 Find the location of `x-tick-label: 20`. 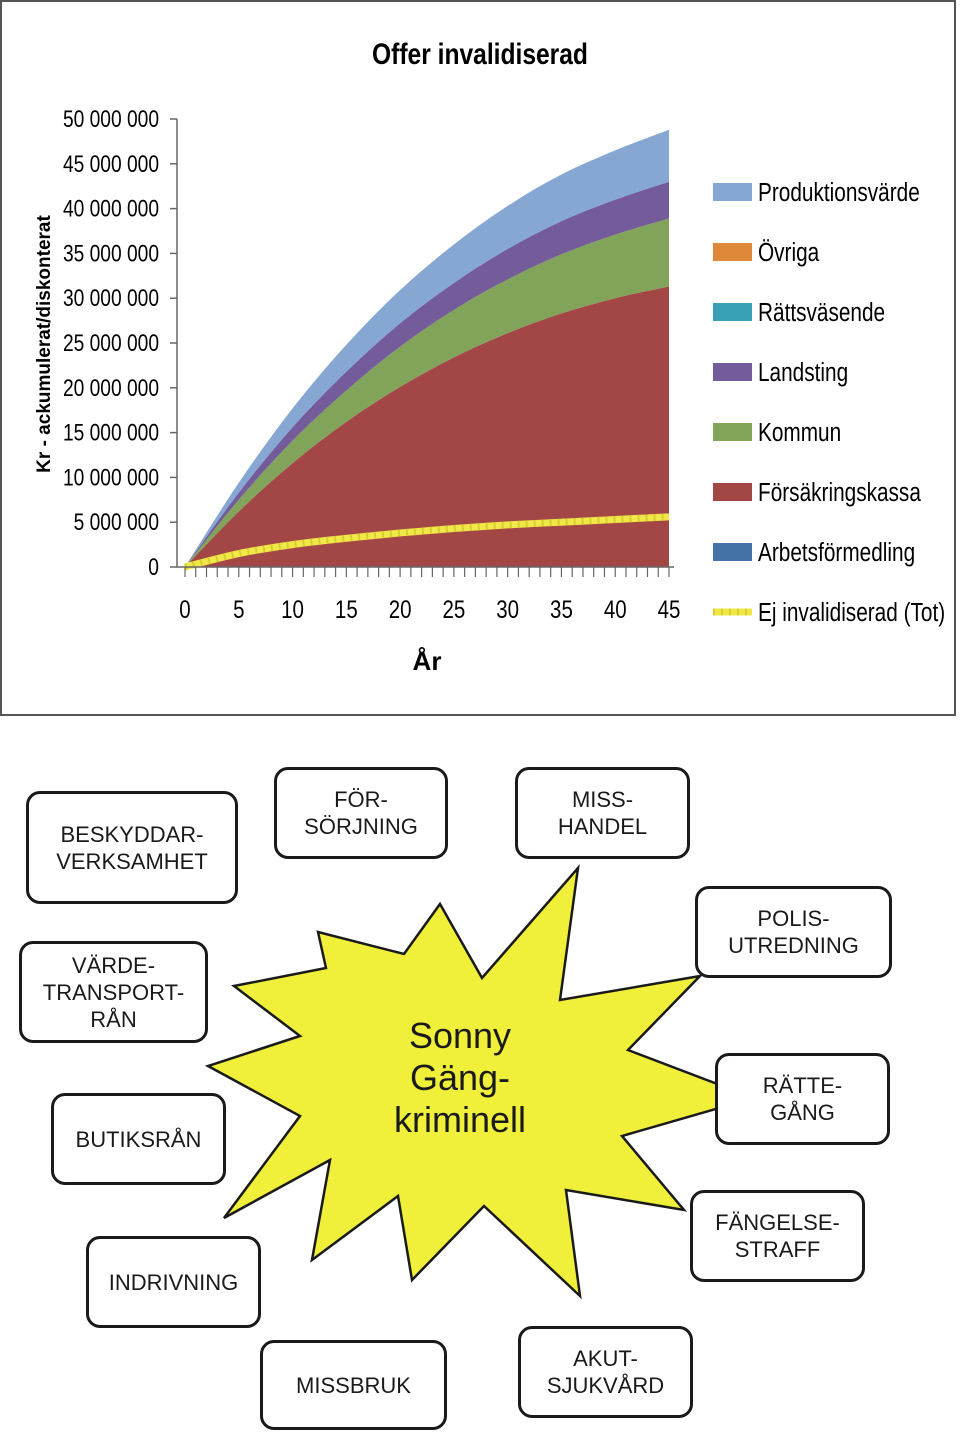

x-tick-label: 20 is located at coordinates (400, 609).